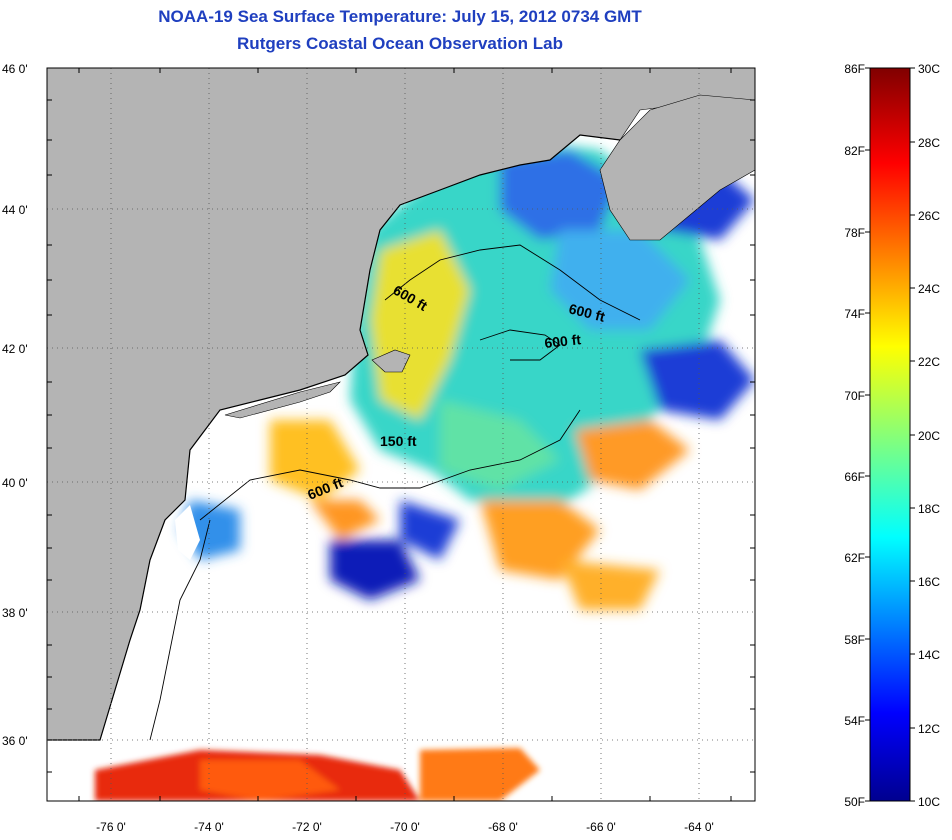  Describe the element at coordinates (854, 314) in the screenshot. I see `colorbar-f-label: 74F` at that location.